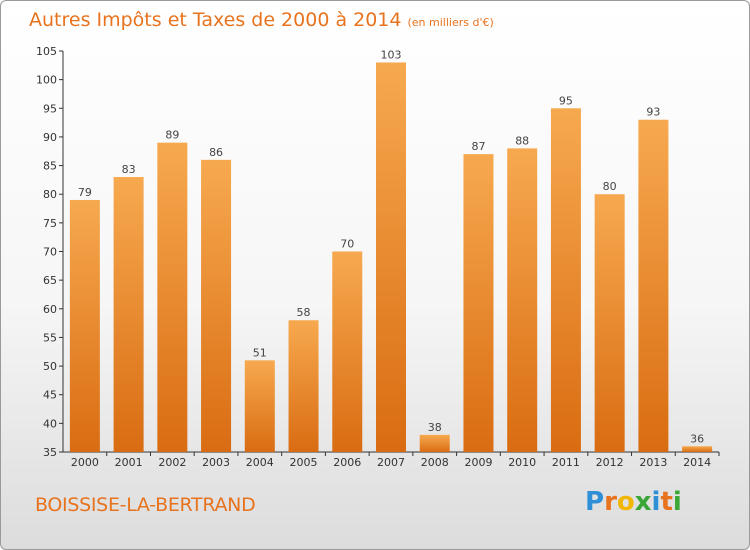 The image size is (750, 550). I want to click on logo-letter: o, so click(625, 502).